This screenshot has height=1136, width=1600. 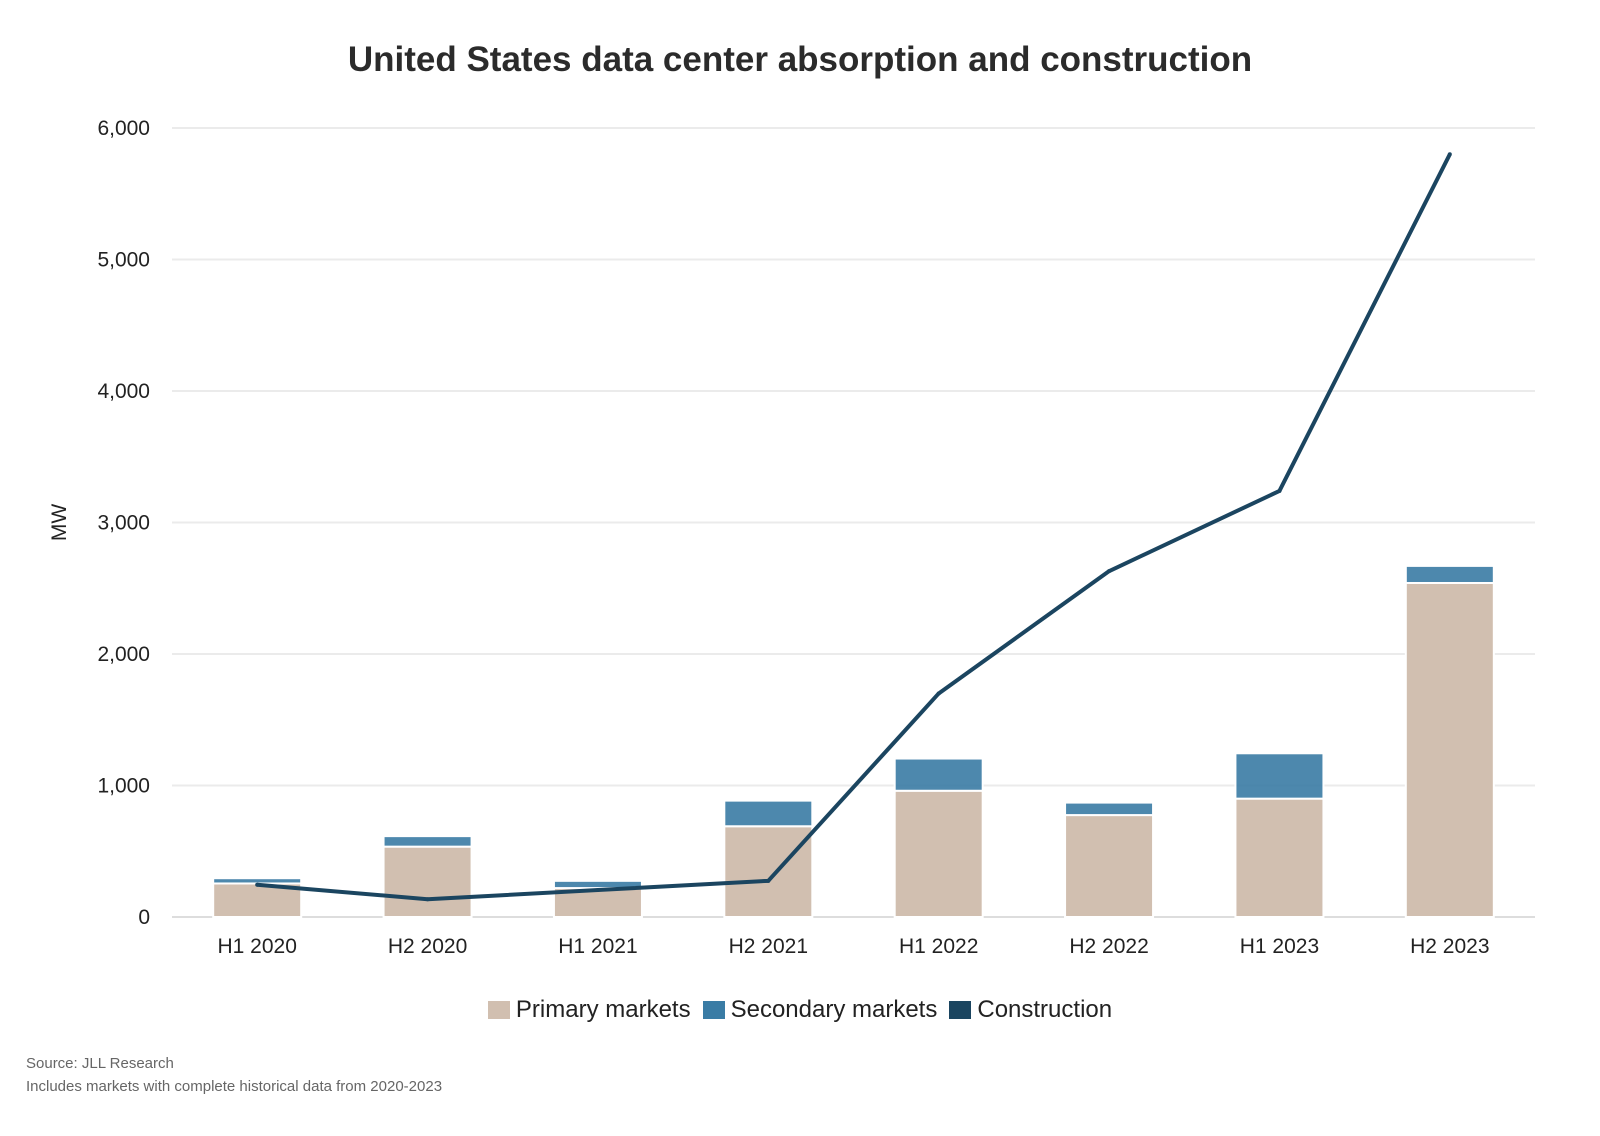 What do you see at coordinates (100, 1063) in the screenshot?
I see `source-note: Source: JLL Research` at bounding box center [100, 1063].